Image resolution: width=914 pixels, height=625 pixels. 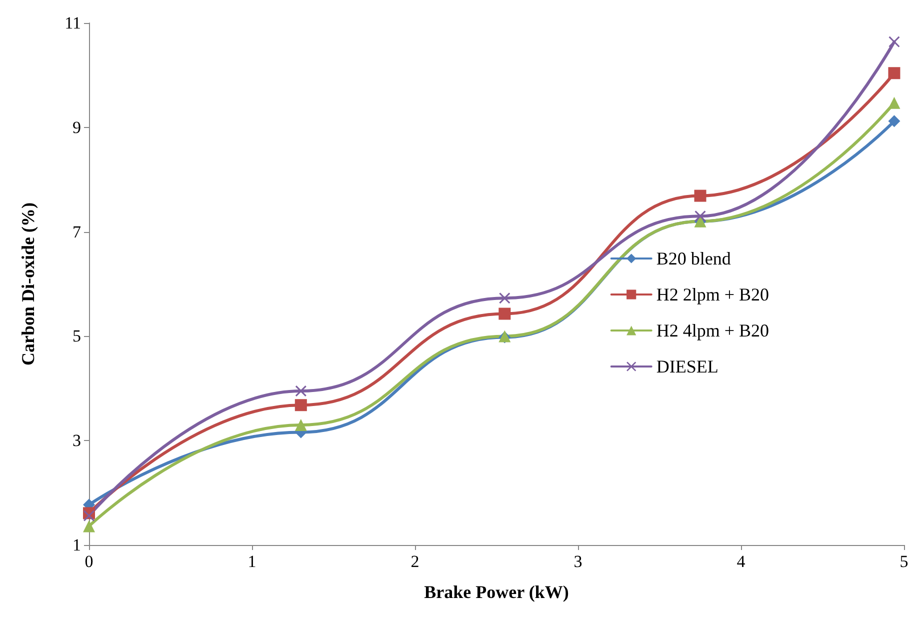 What do you see at coordinates (578, 561) in the screenshot?
I see `x-tick-label: 3` at bounding box center [578, 561].